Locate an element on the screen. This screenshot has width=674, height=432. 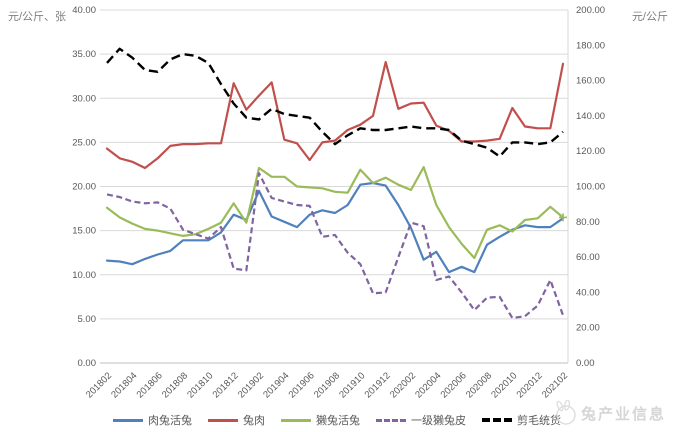
right-axis-title: 元/公斤 is located at coordinates (649, 17).